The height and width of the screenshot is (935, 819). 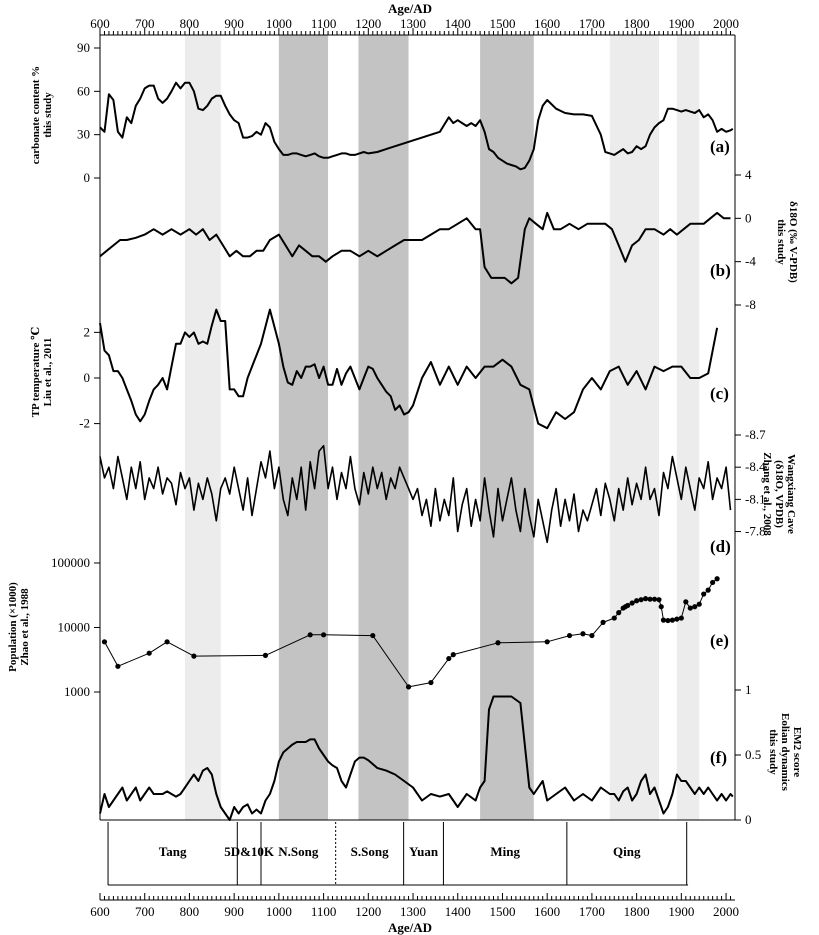 What do you see at coordinates (234, 911) in the screenshot?
I see `bottom-tick-label: 900` at bounding box center [234, 911].